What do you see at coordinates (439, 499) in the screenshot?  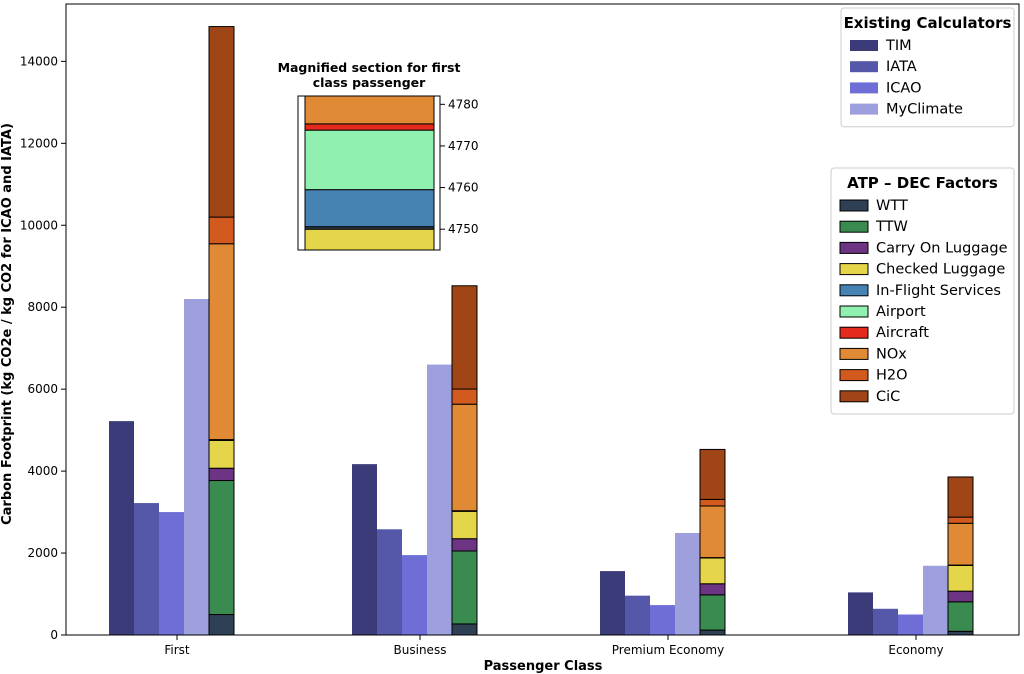 I see `bar-myclimate-business` at bounding box center [439, 499].